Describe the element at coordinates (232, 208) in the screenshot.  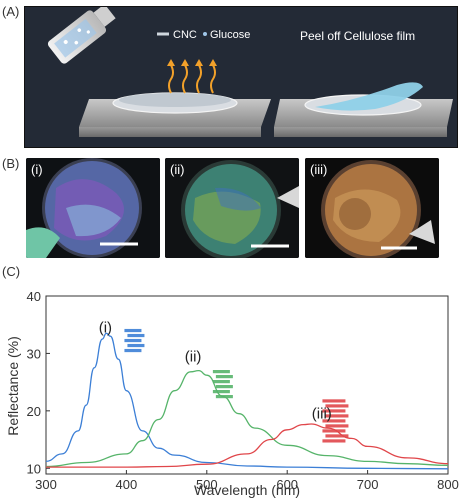
I see `film-photo-ii: (ii)` at that location.